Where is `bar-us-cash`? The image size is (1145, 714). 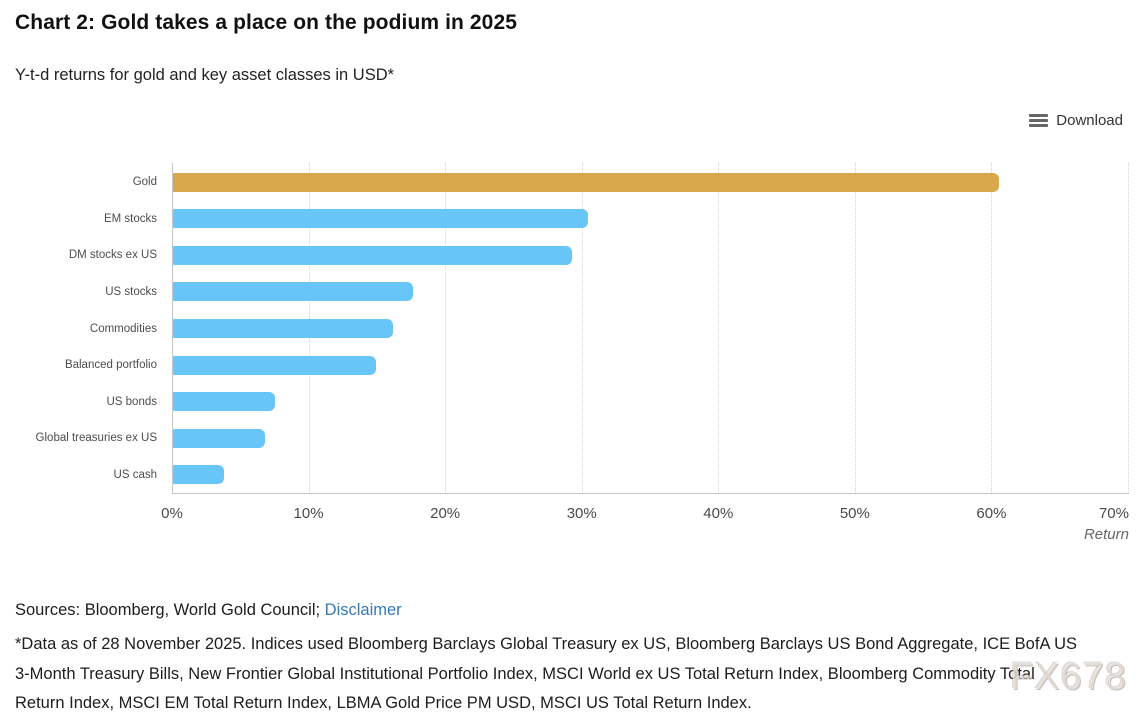
bar-us-cash is located at coordinates (198, 475).